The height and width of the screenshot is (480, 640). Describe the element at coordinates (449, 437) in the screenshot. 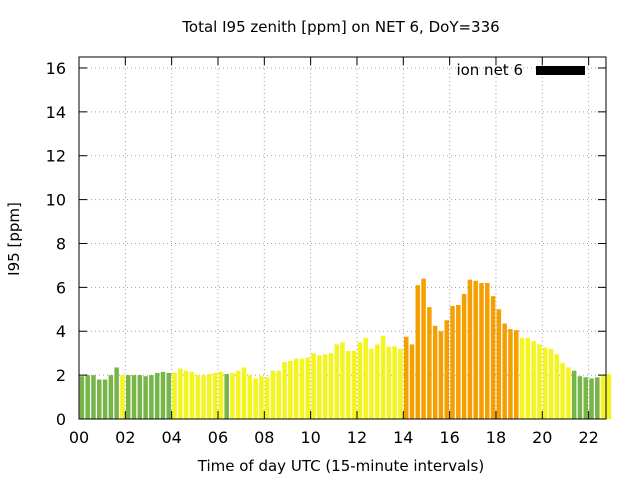

I see `x-tick-label: 16` at that location.